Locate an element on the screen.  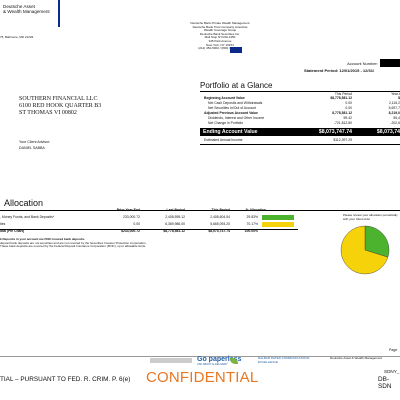
portfolio-row-label: Net Cash Deposits and Withdrawals is located at coordinates (235, 103).